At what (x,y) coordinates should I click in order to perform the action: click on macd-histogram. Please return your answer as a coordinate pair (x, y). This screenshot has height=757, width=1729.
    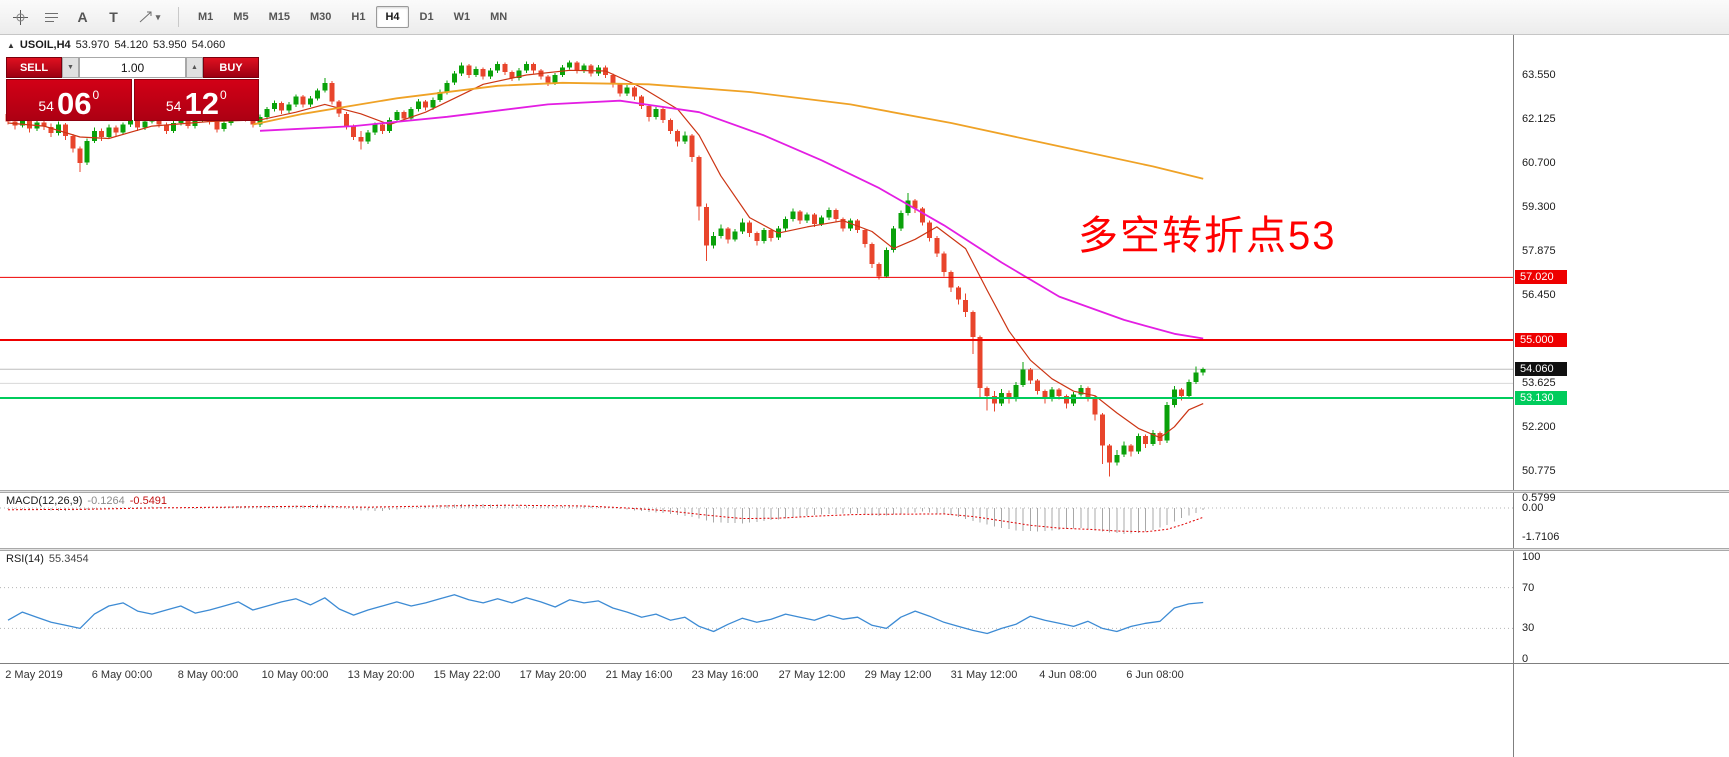
    Looking at the image, I should click on (605, 518).